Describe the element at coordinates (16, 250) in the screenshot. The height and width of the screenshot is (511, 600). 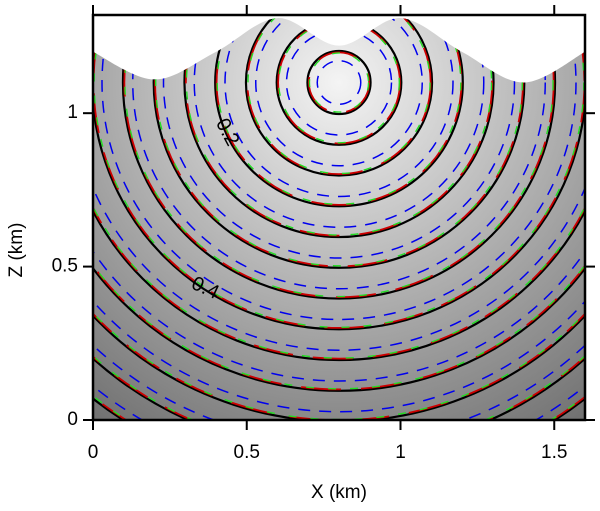
I see `y-axis-label: Z (km)` at that location.